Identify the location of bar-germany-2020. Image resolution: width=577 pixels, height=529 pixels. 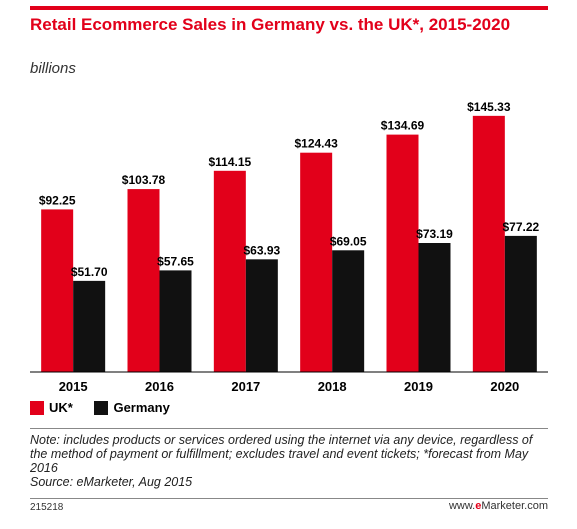
(520, 303).